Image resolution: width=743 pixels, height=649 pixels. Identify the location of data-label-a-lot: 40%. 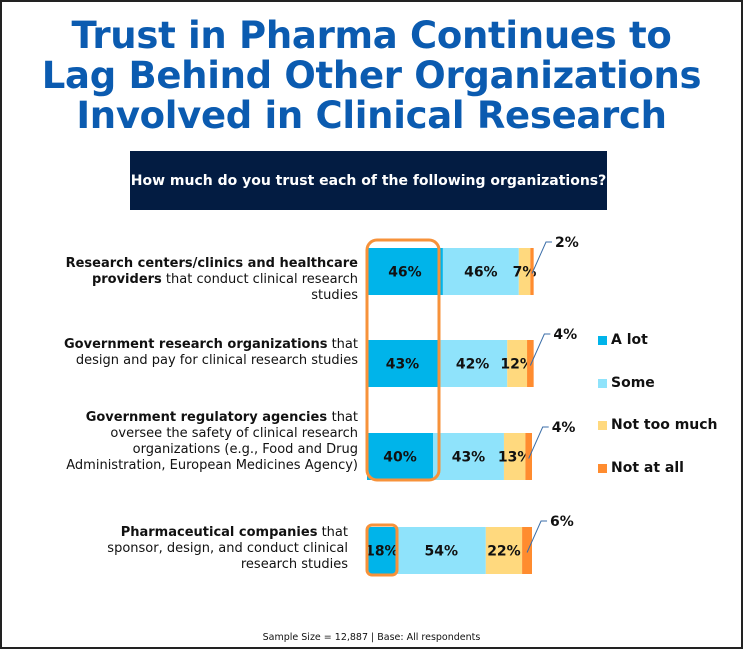
(400, 458).